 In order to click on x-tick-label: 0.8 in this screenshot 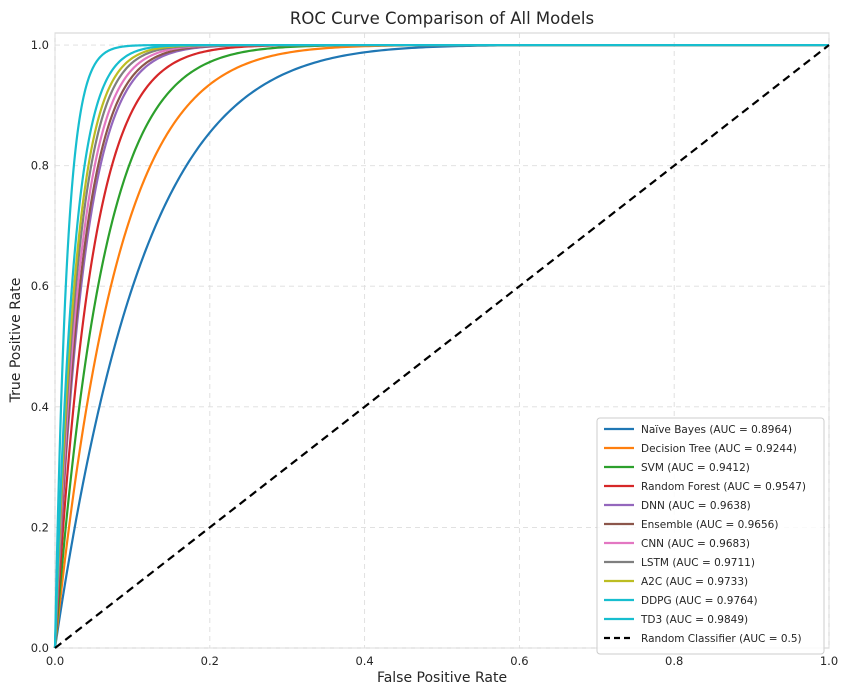, I will do `click(674, 661)`.